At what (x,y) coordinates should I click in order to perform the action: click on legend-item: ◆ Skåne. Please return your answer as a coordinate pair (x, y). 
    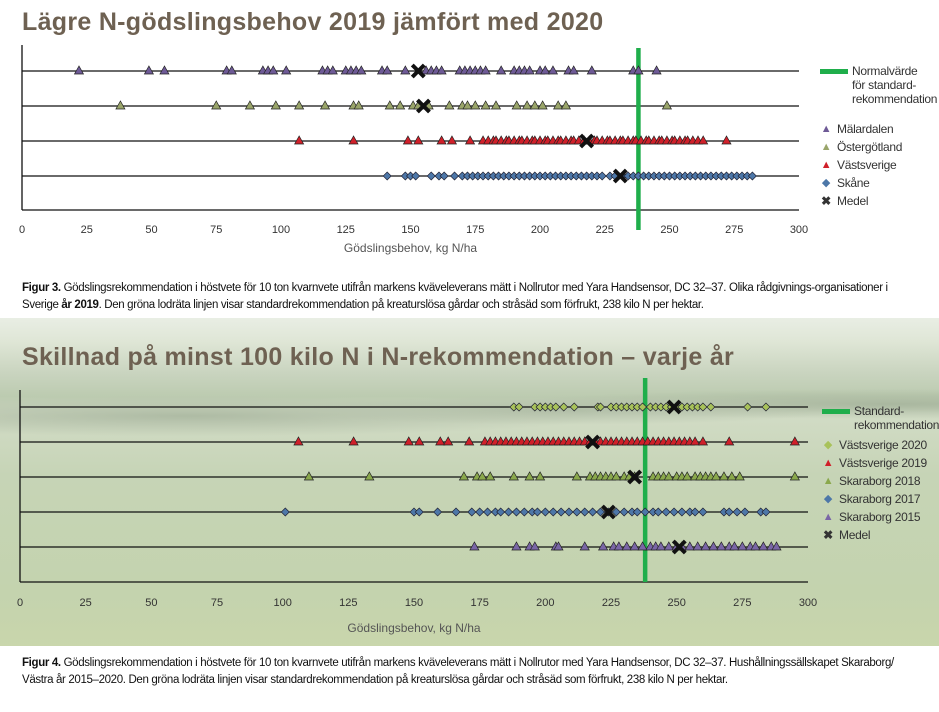
    Looking at the image, I should click on (878, 185).